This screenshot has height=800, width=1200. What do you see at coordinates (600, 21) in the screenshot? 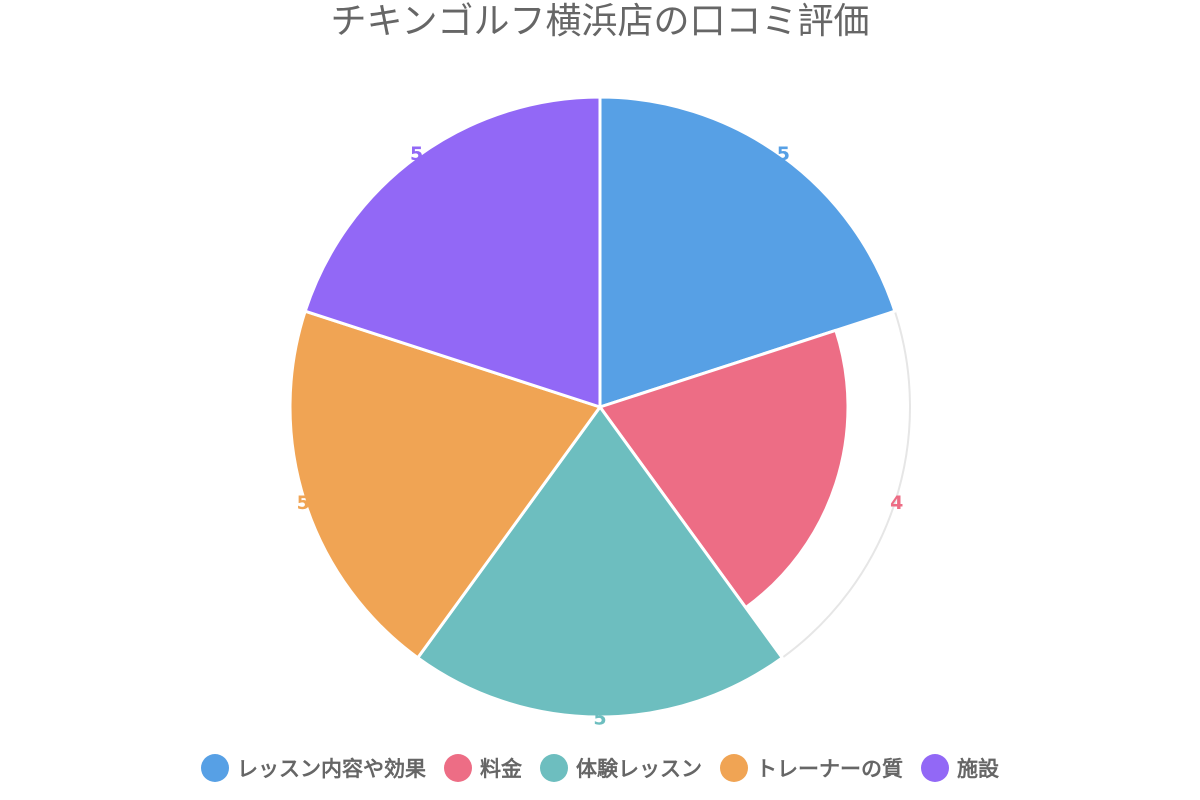
I see `chart-title: チキンゴルフ横浜店の口コミ評価` at bounding box center [600, 21].